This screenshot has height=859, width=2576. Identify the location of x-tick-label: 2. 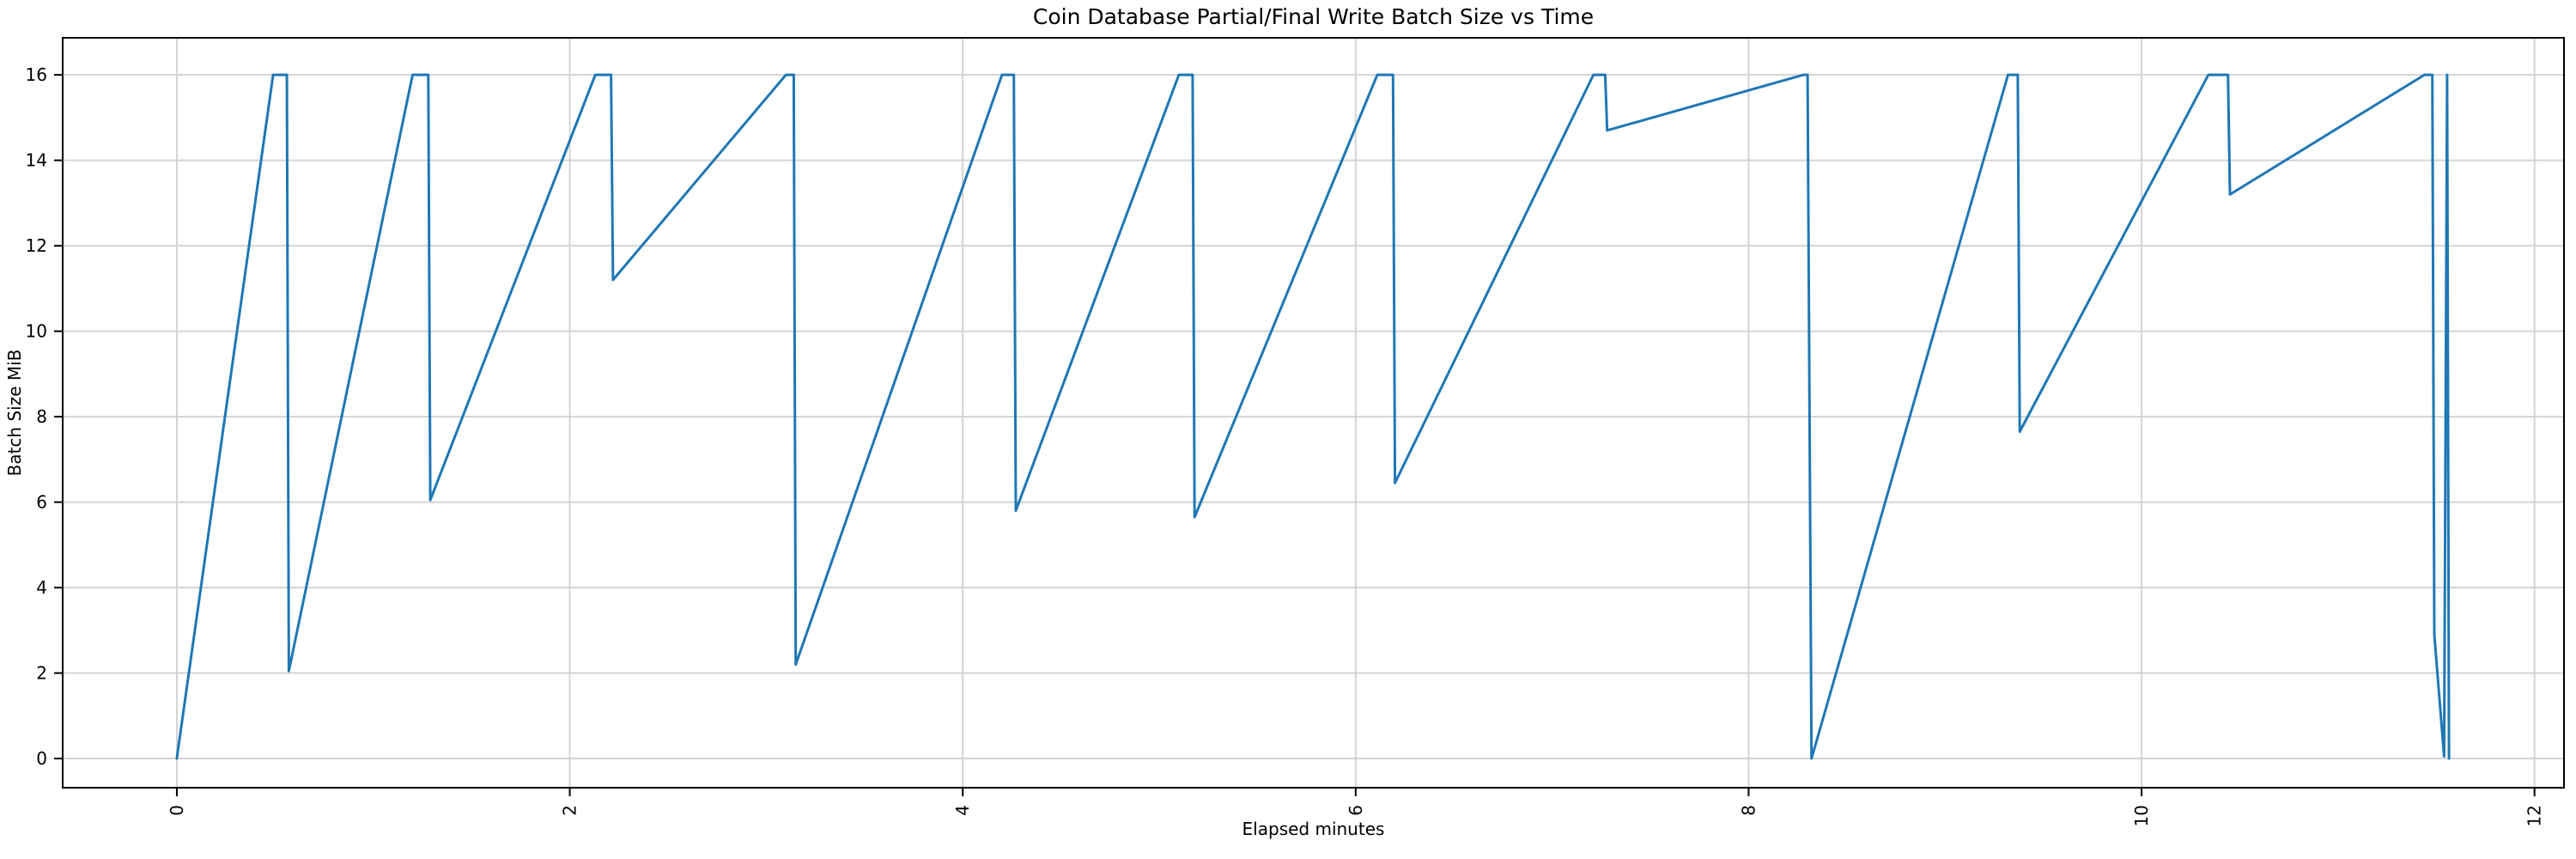
(570, 811).